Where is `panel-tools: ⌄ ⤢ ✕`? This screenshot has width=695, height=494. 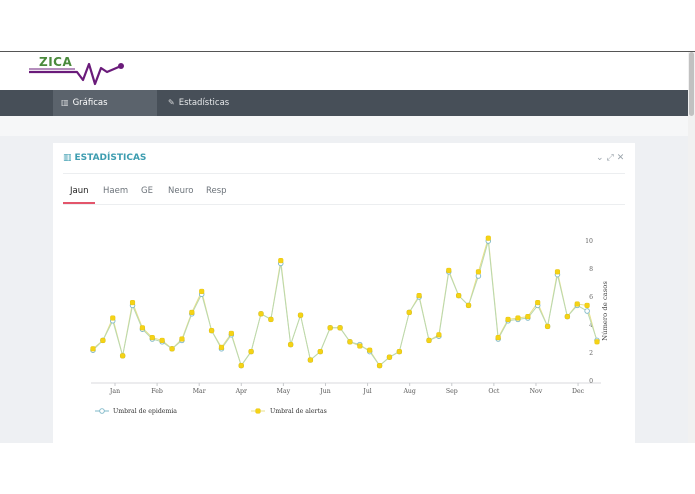
panel-tools: ⌄ ⤢ ✕ is located at coordinates (611, 158).